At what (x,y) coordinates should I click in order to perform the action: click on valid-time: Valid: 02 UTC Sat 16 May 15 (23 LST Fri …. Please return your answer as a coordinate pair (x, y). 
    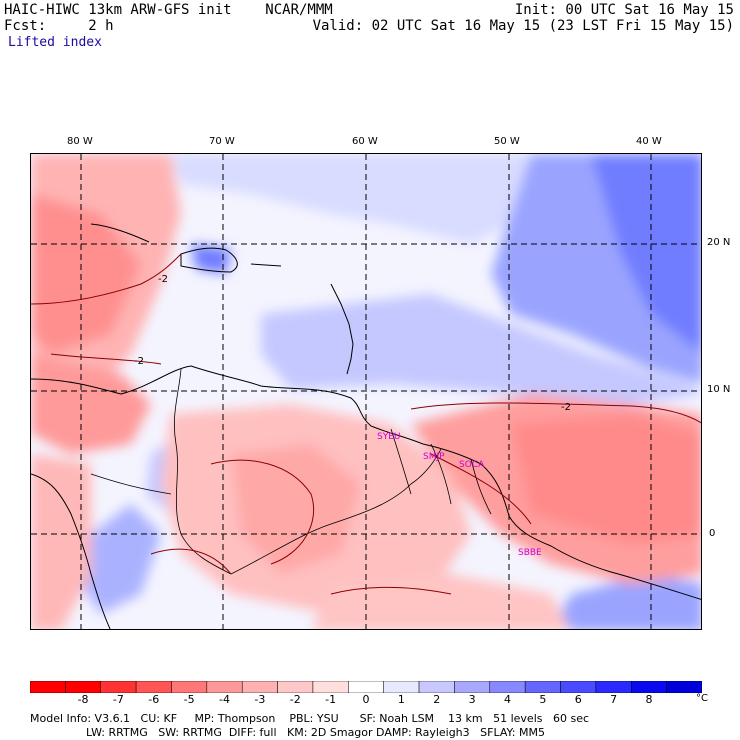
    Looking at the image, I should click on (523, 26).